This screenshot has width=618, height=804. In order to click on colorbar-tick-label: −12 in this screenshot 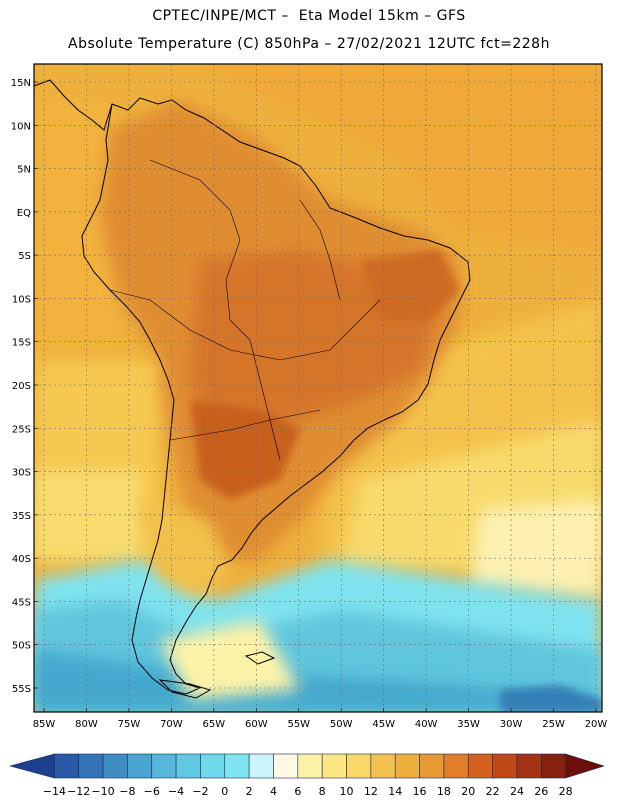, I will do `click(78, 791)`.